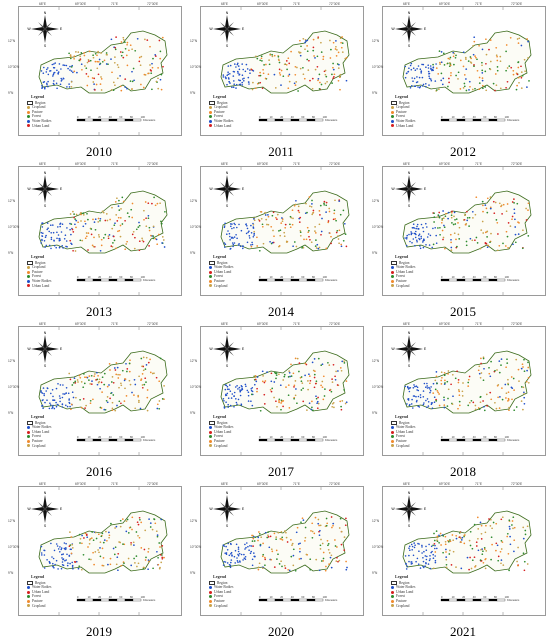 This screenshot has height=643, width=550. I want to click on longitude-label: 68°E, so click(224, 4).